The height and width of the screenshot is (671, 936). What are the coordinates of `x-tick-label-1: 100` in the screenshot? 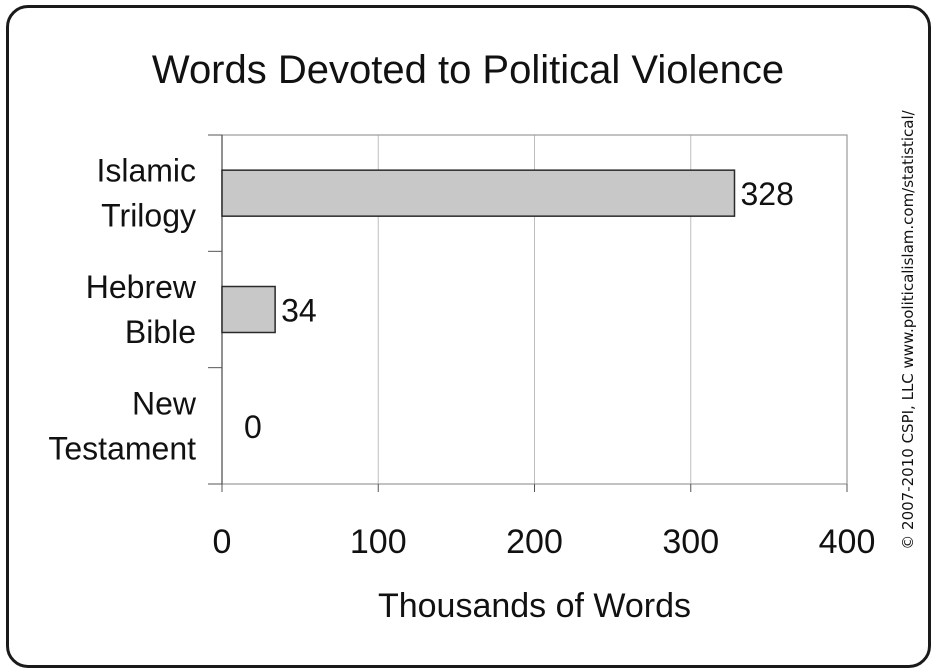 It's located at (378, 542).